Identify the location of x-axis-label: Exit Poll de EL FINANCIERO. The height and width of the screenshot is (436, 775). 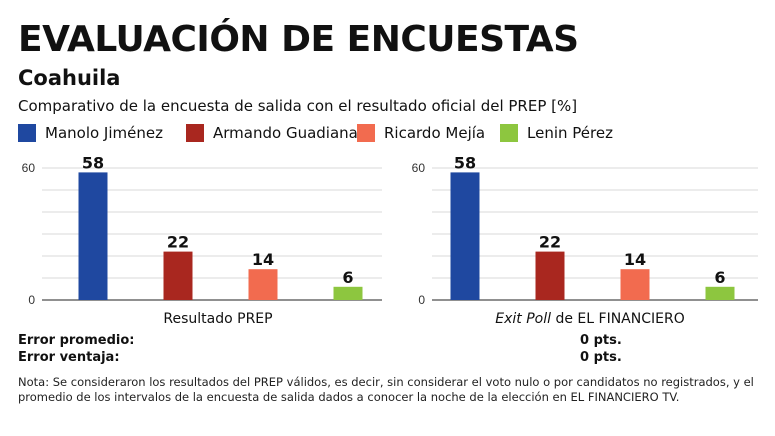
(589, 319).